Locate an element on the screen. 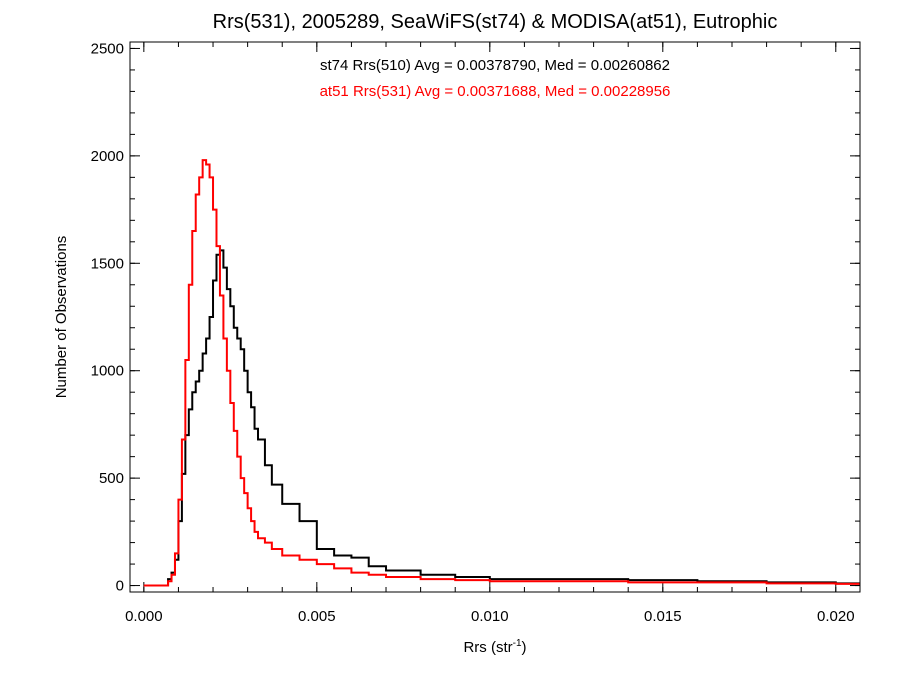 The height and width of the screenshot is (675, 900). y-tick-labels: 0 500 1000 1500 2000 2500 is located at coordinates (107, 317).